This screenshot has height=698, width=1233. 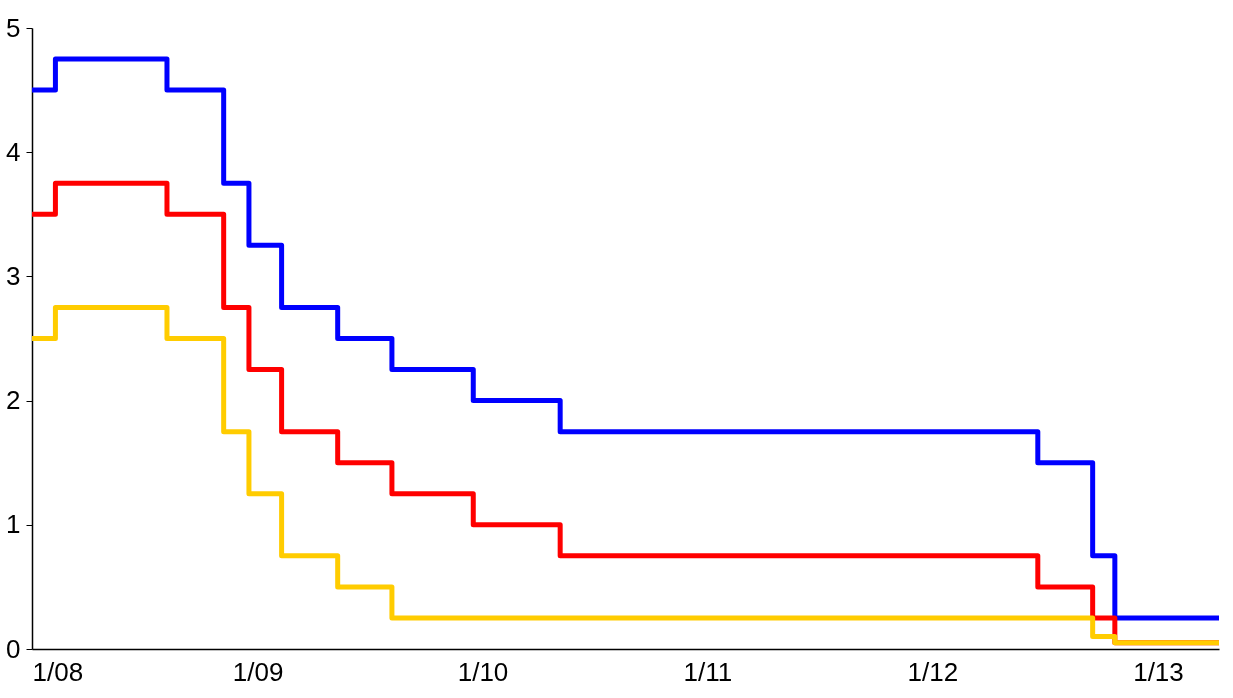 What do you see at coordinates (13, 648) in the screenshot?
I see `y-tick-label: 0` at bounding box center [13, 648].